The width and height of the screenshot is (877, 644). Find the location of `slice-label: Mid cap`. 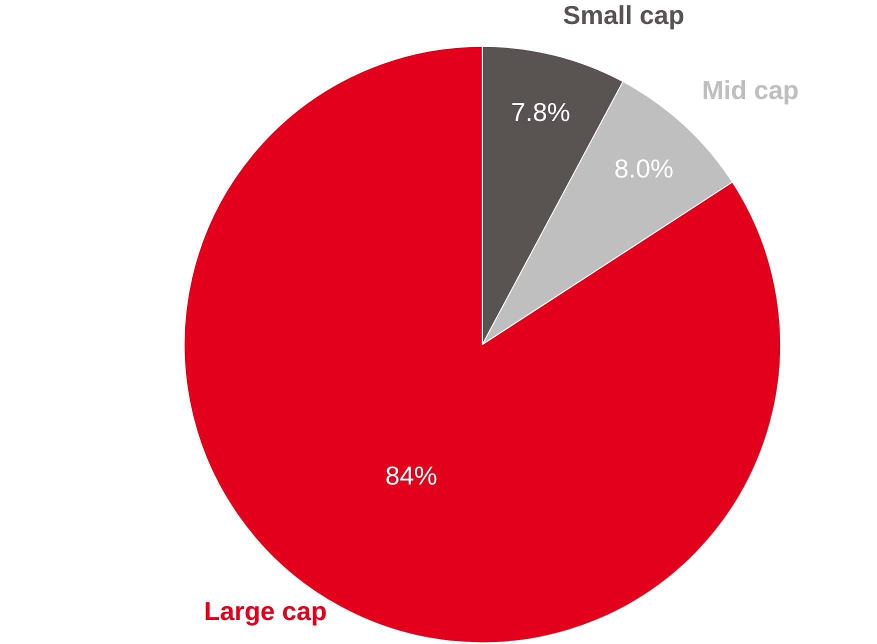

slice-label: Mid cap is located at coordinates (750, 90).